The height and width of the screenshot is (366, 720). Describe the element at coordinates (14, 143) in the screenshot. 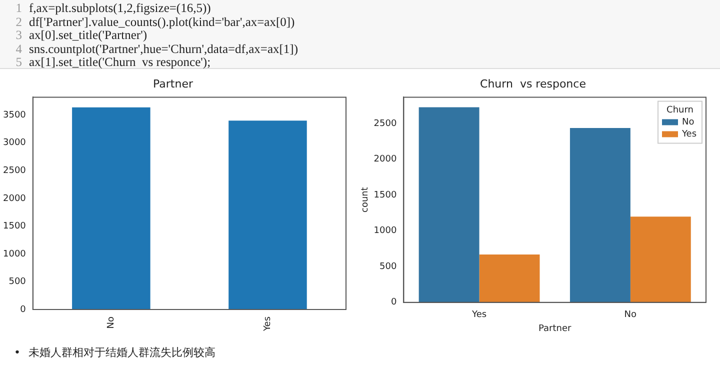

I see `y-tick-label: 3000` at that location.